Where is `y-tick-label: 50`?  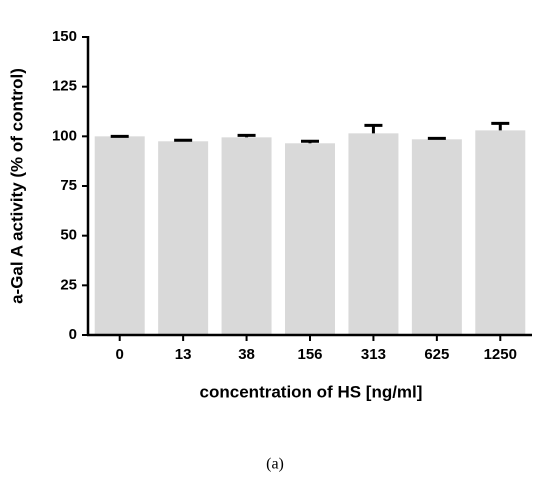 y-tick-label: 50 is located at coordinates (68, 235).